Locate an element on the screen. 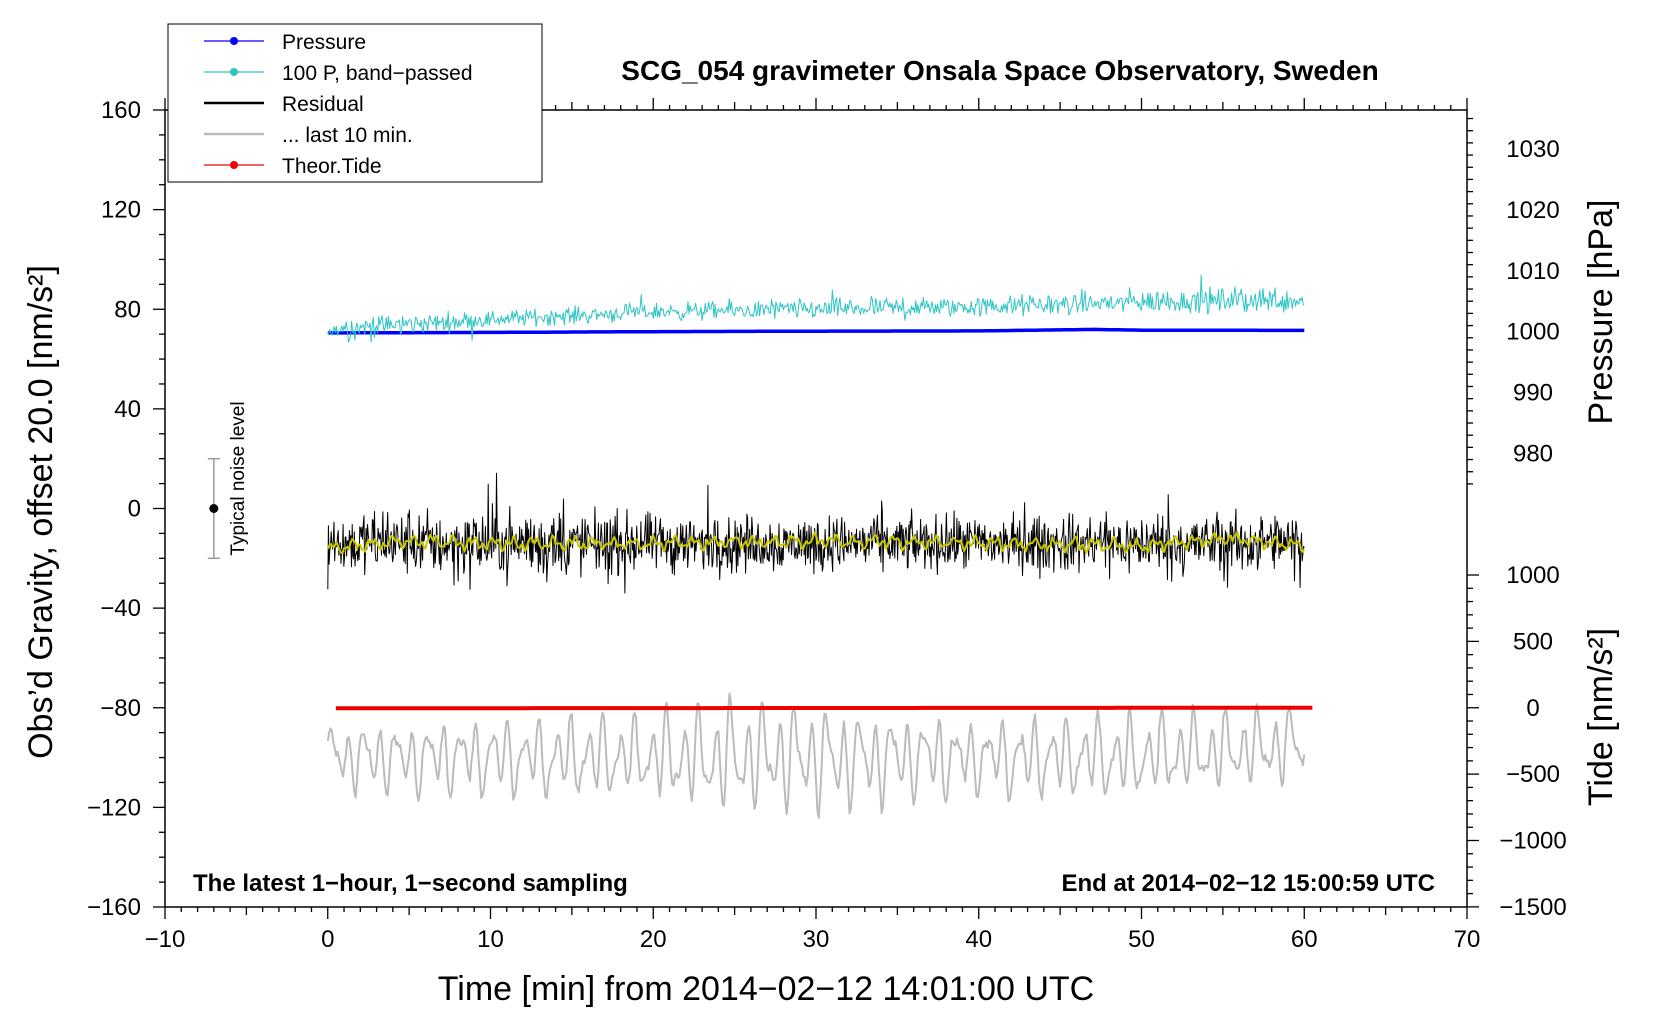 The width and height of the screenshot is (1660, 1020). series-100-p-band-passed-line is located at coordinates (816, 308).